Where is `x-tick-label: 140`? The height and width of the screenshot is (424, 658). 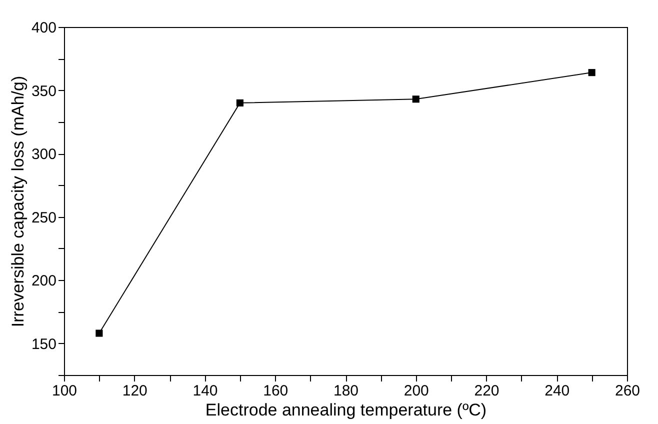 x-tick-label: 140 is located at coordinates (205, 391).